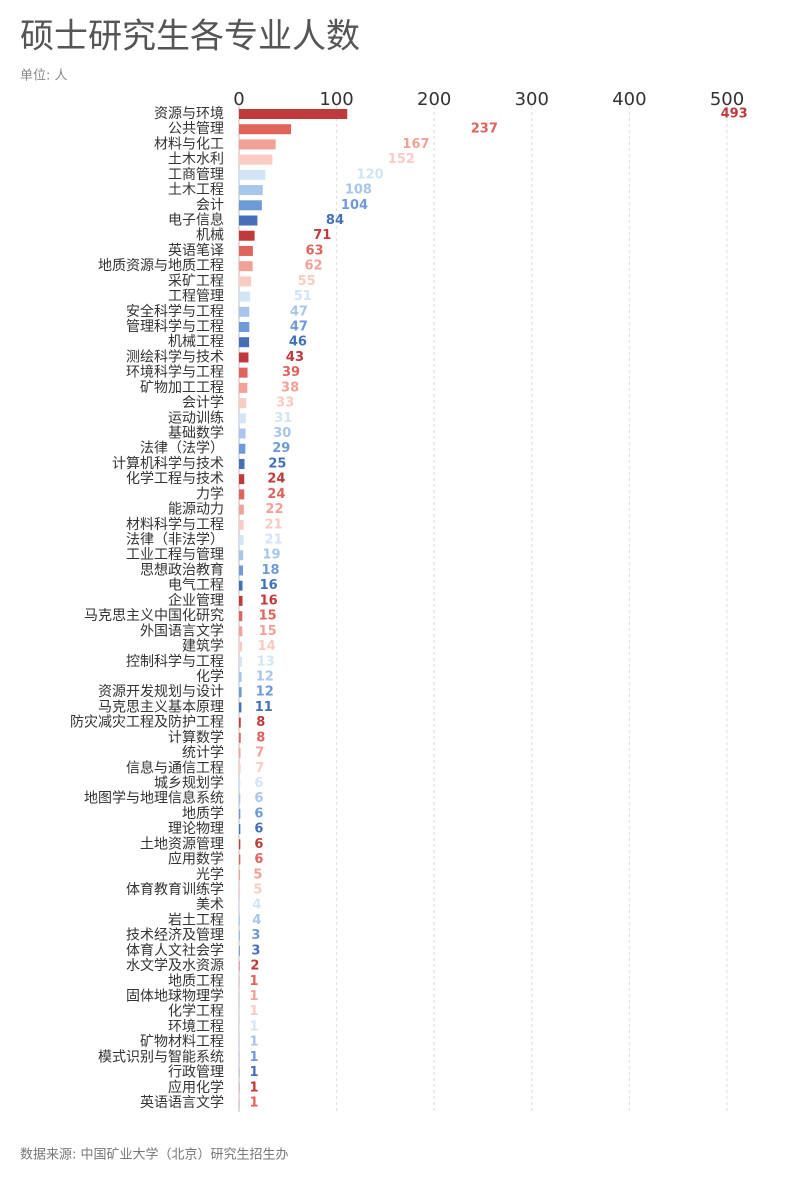 This screenshot has height=1180, width=800. Describe the element at coordinates (727, 99) in the screenshot. I see `x-tick-label: 500` at that location.